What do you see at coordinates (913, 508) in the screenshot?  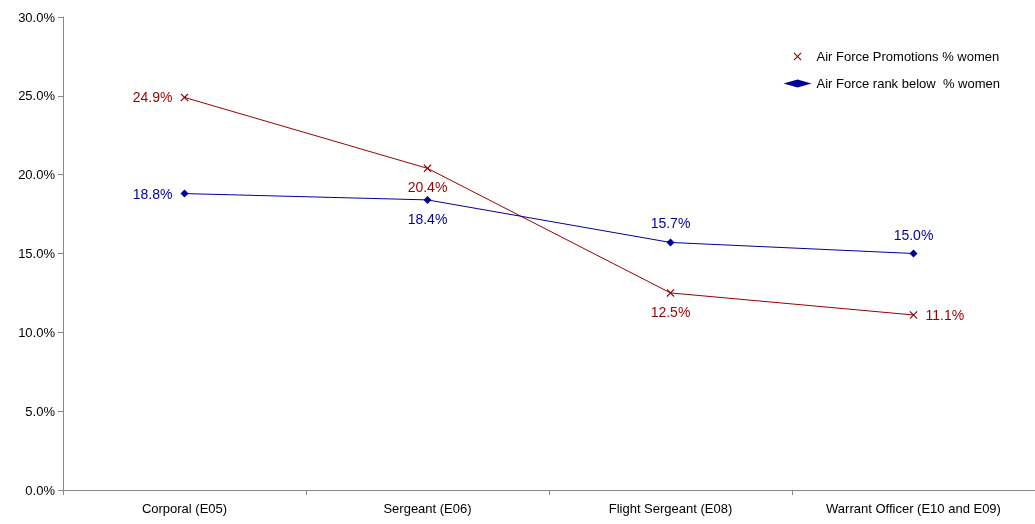 I see `x-tick-label: Warrant Officer (E10 and E09)` at bounding box center [913, 508].